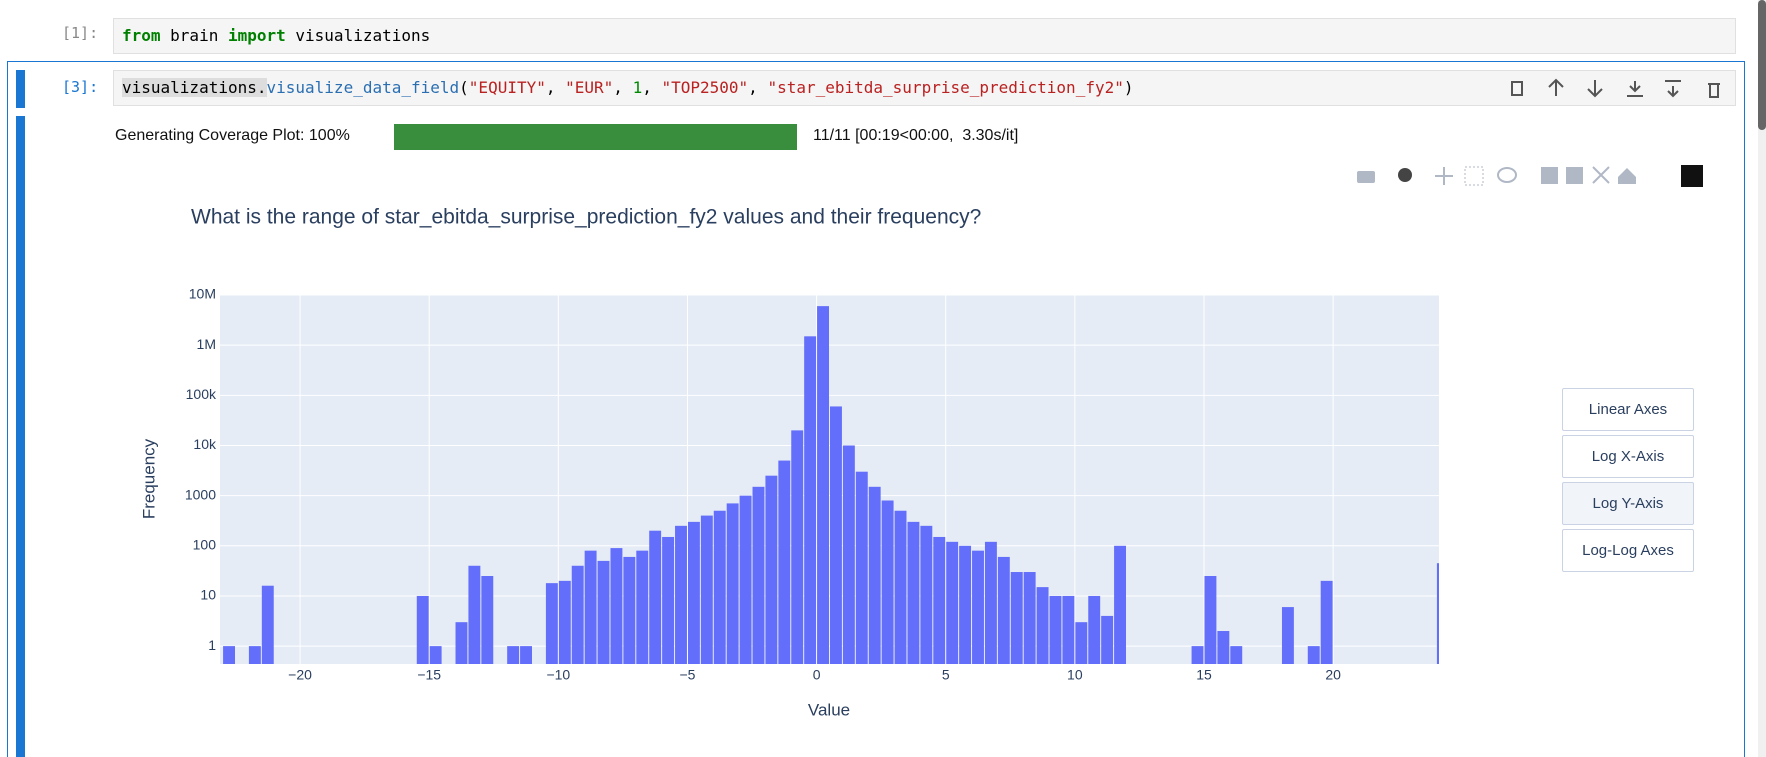 The height and width of the screenshot is (757, 1766). What do you see at coordinates (232, 135) in the screenshot?
I see `progress-label: Generating Coverage Plot: 100%` at bounding box center [232, 135].